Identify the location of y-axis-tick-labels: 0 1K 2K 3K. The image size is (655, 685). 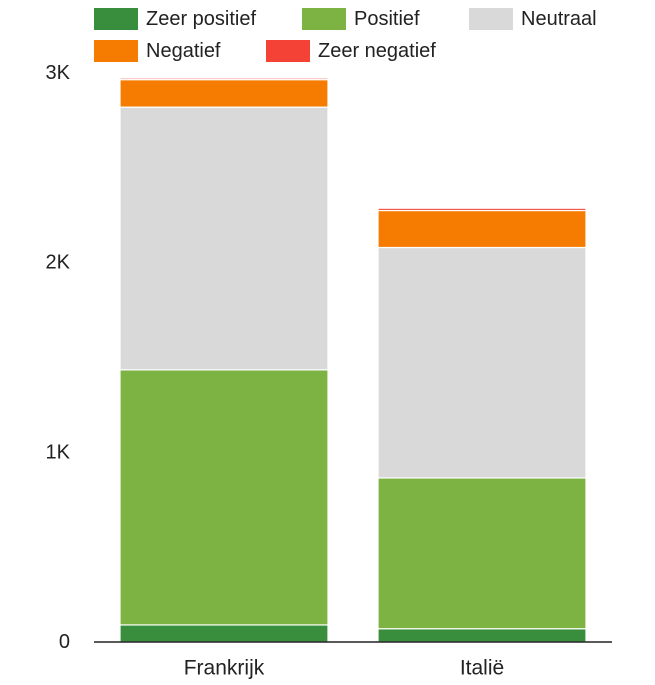
(58, 357).